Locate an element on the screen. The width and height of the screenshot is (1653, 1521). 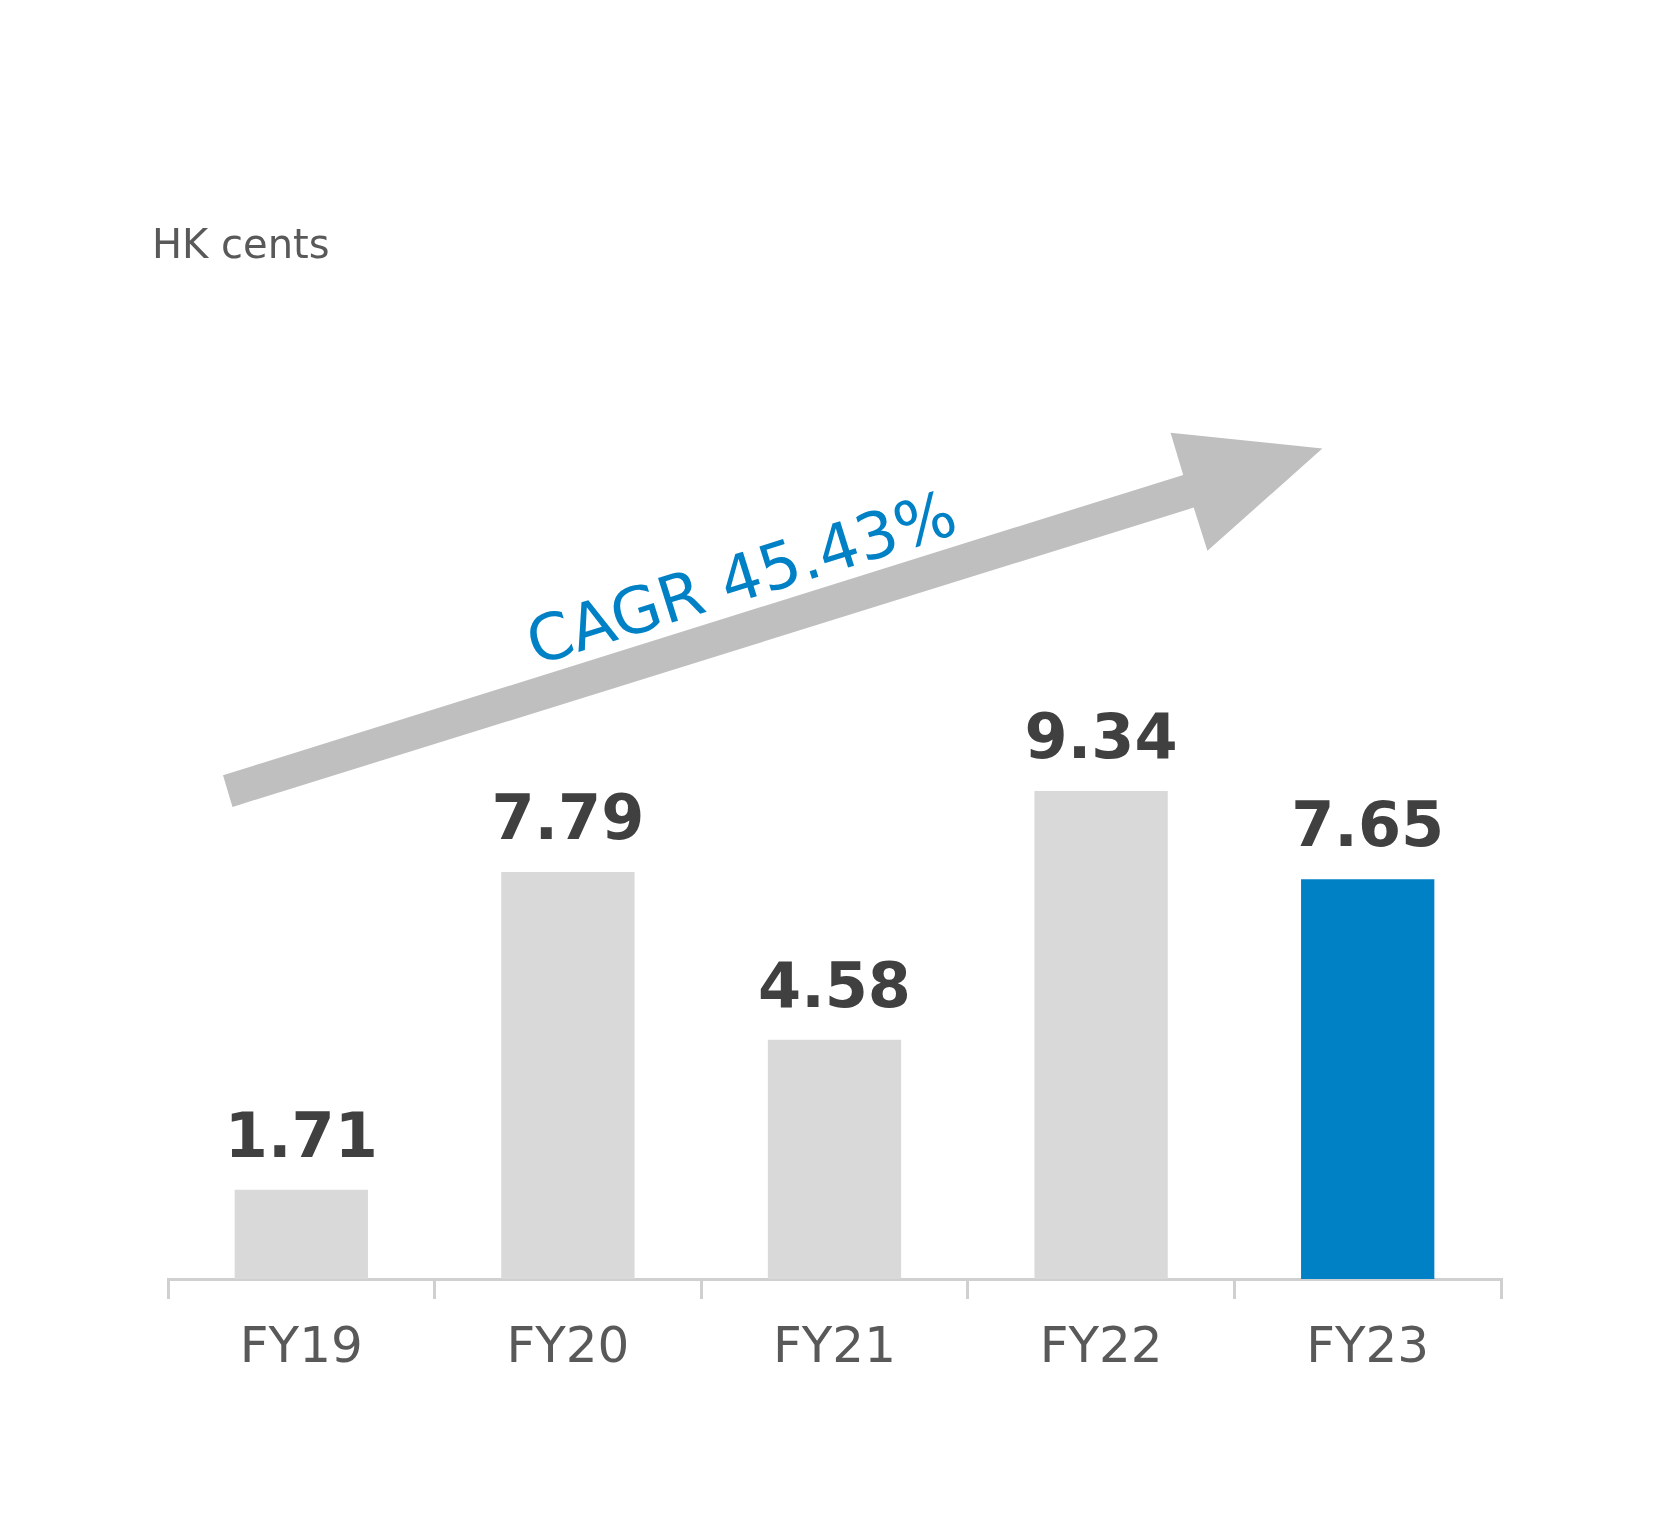
x-tick-label: FY19 is located at coordinates (301, 1344).